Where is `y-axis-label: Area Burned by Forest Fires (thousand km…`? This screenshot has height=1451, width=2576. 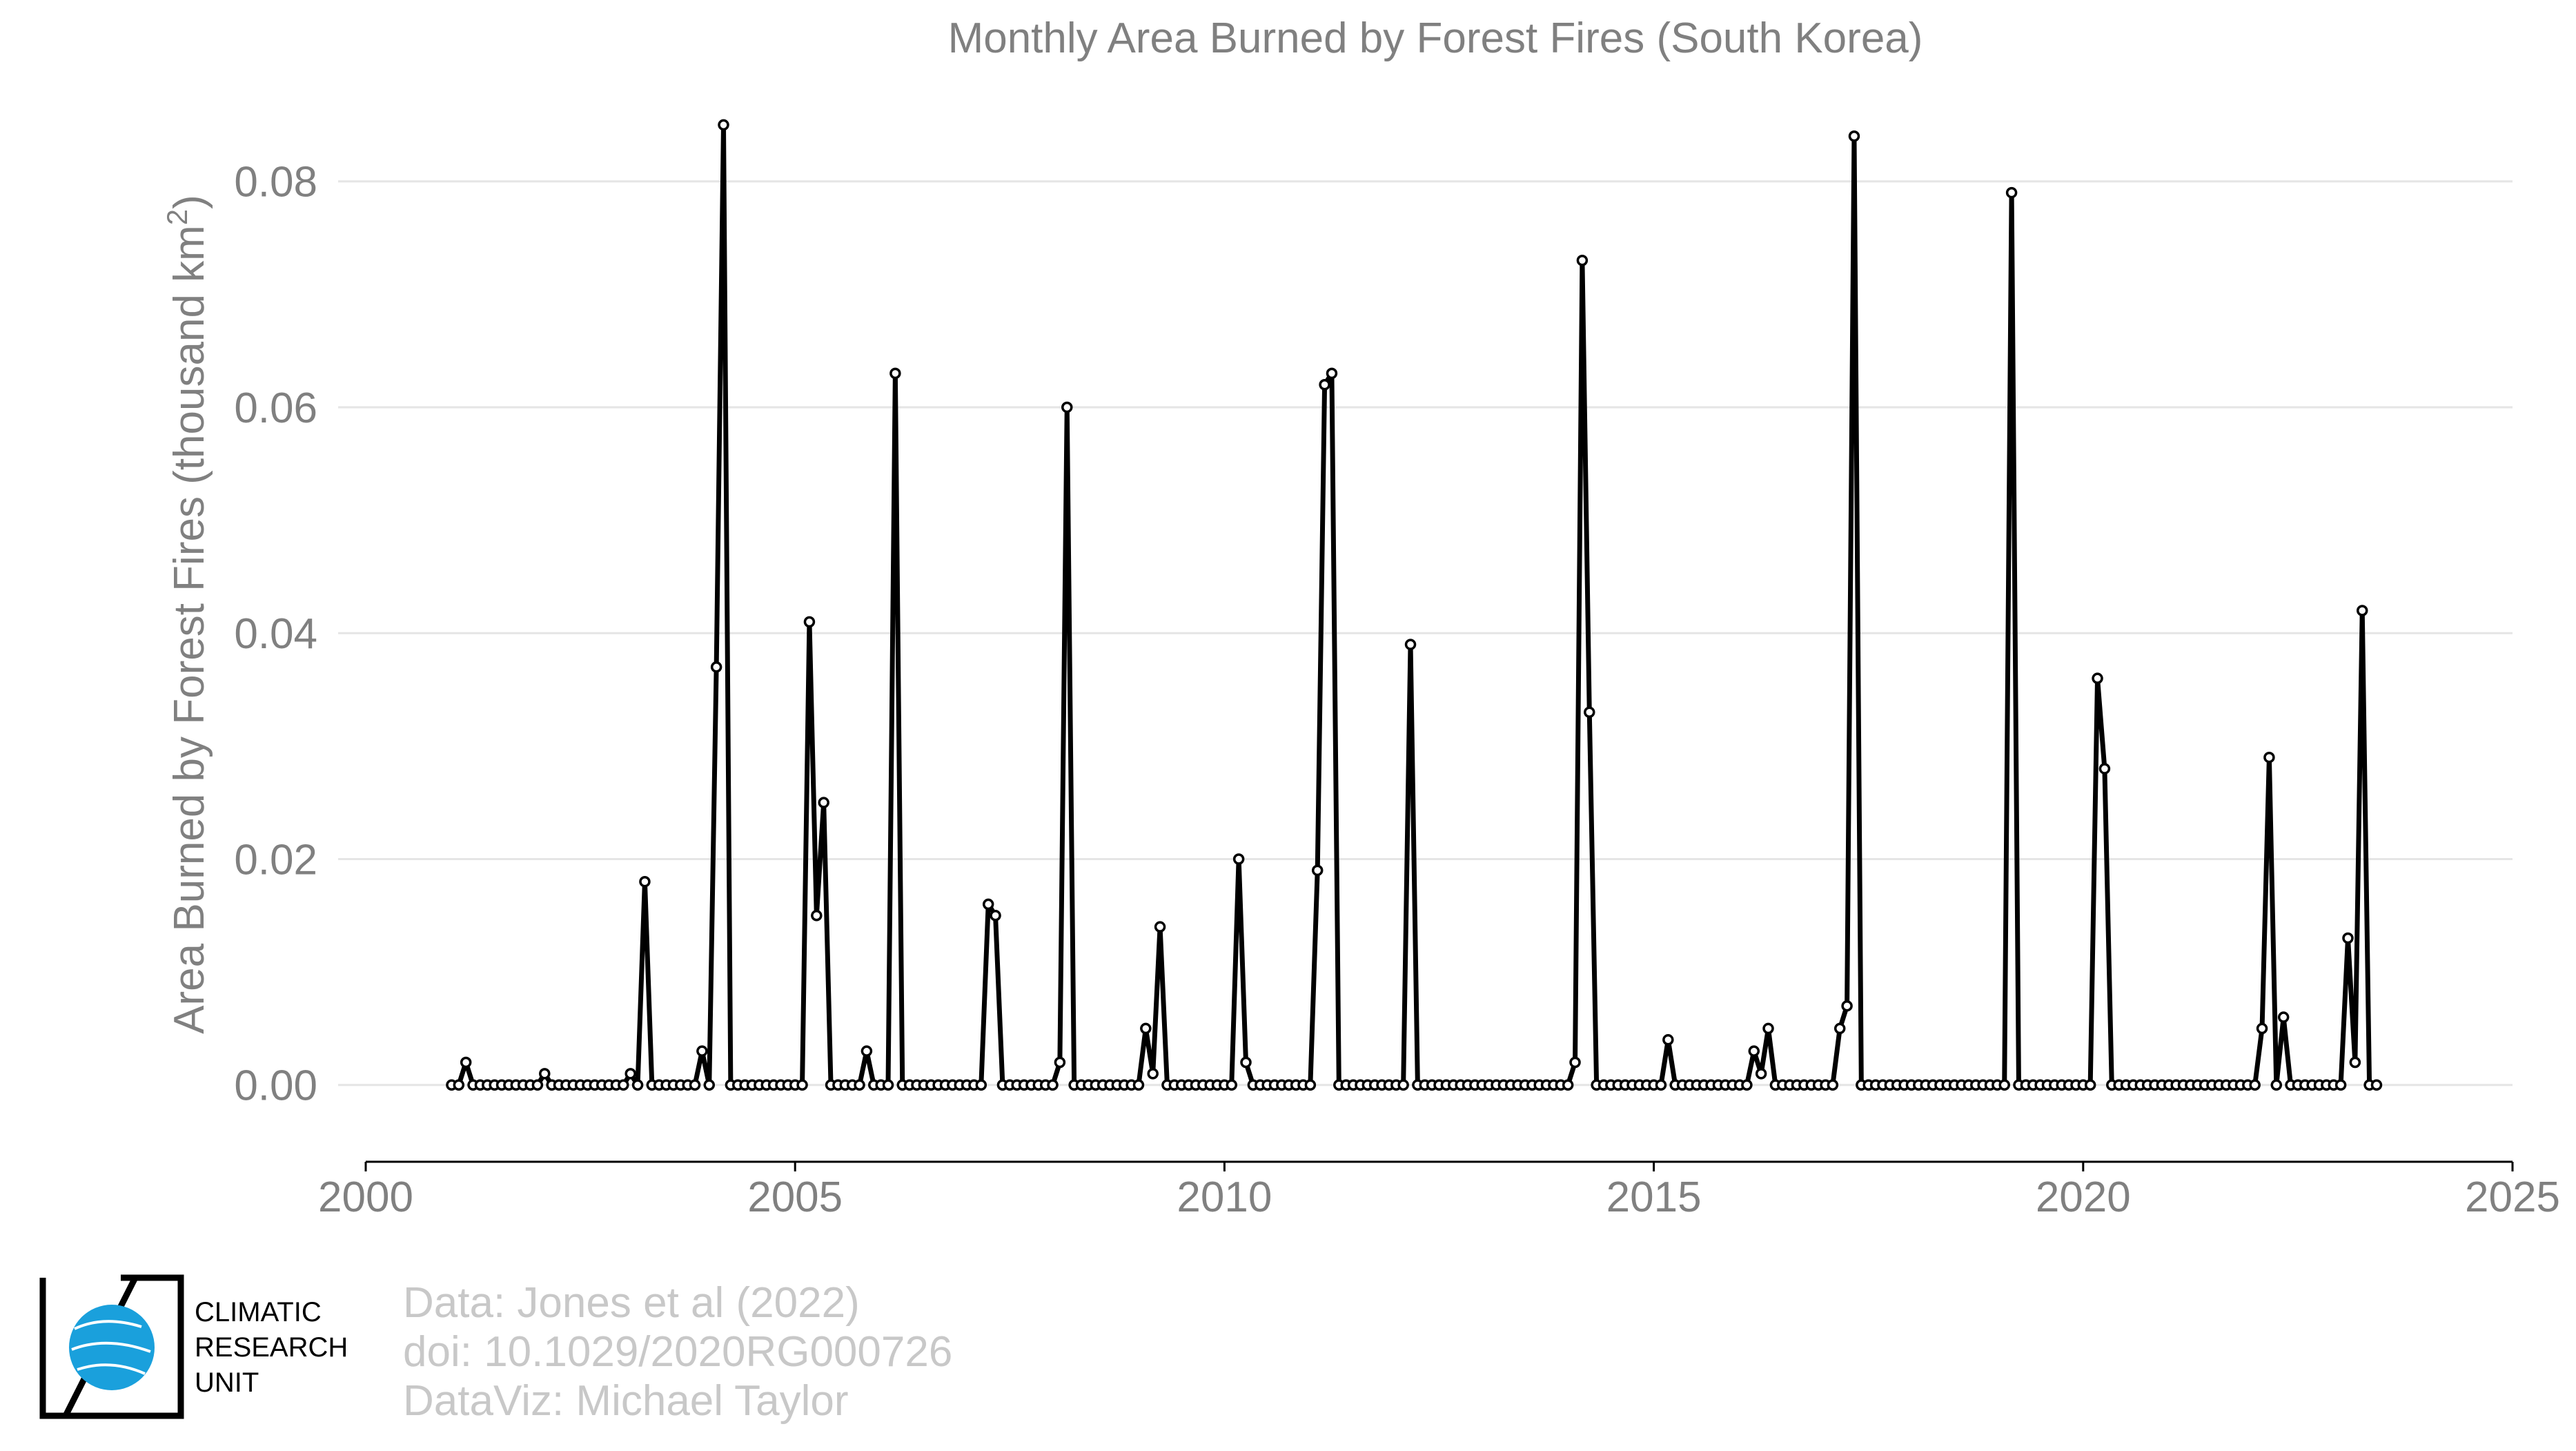 y-axis-label: Area Burned by Forest Fires (thousand km… is located at coordinates (187, 614).